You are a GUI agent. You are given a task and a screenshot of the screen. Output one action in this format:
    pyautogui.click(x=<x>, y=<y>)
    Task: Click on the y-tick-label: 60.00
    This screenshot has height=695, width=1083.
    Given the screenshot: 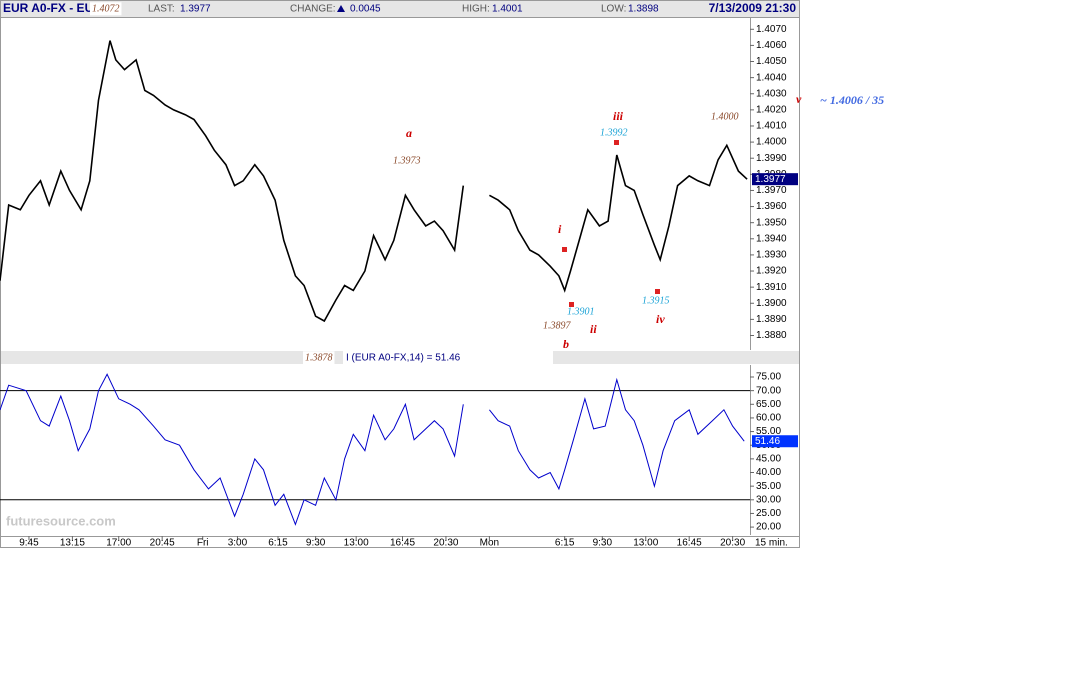 What is the action you would take?
    pyautogui.click(x=768, y=418)
    